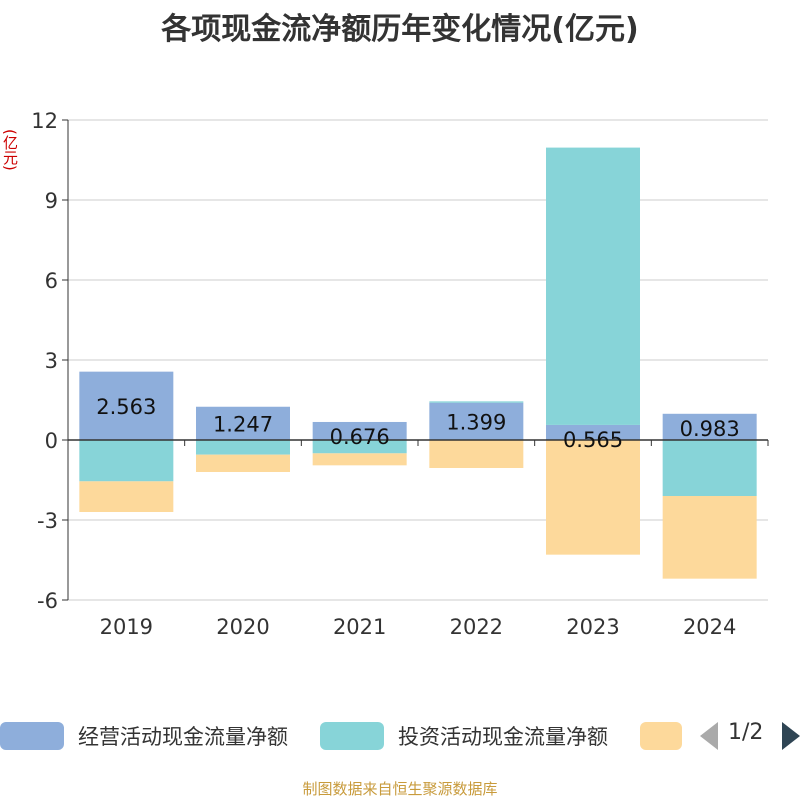 The height and width of the screenshot is (800, 800). I want to click on data-label-2020: 1.247, so click(243, 424).